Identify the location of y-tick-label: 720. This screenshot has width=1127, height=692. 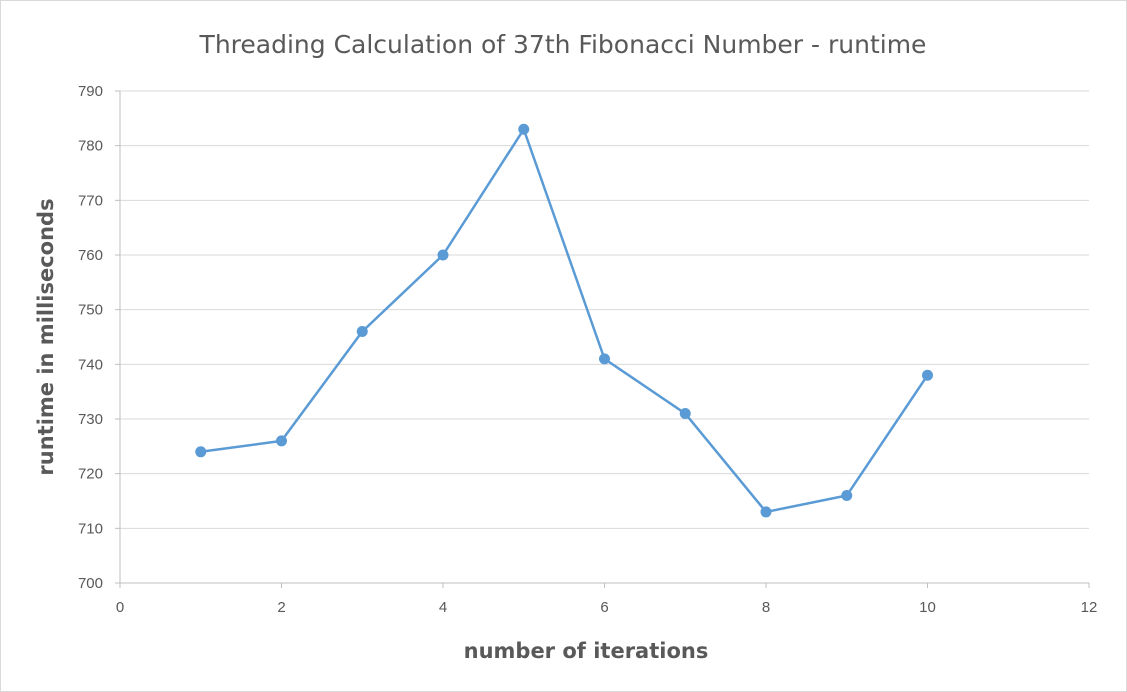
(90, 474).